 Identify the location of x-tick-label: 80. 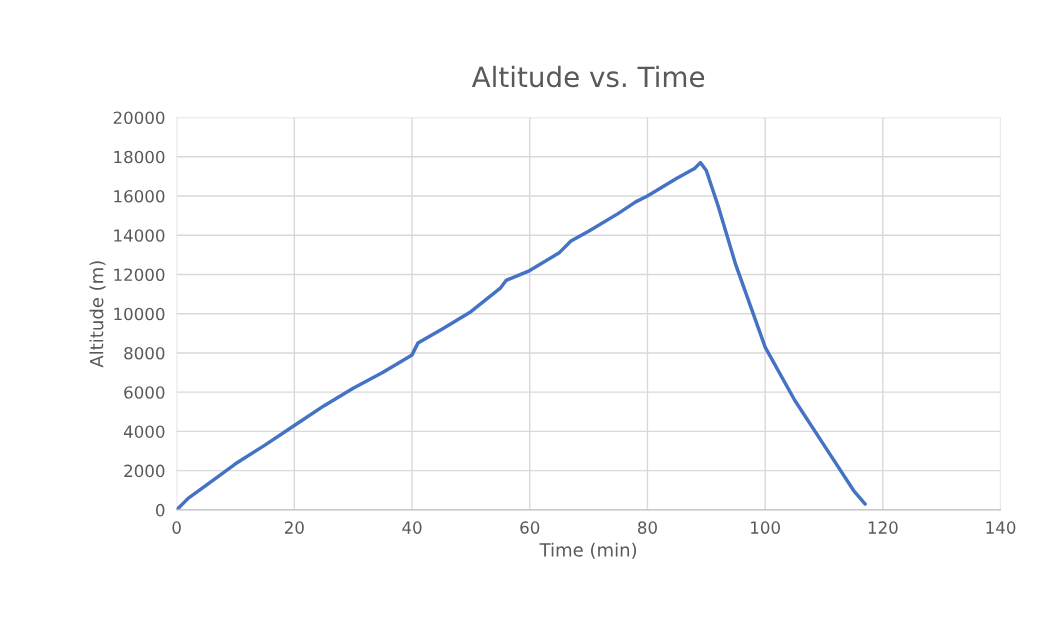
(647, 527).